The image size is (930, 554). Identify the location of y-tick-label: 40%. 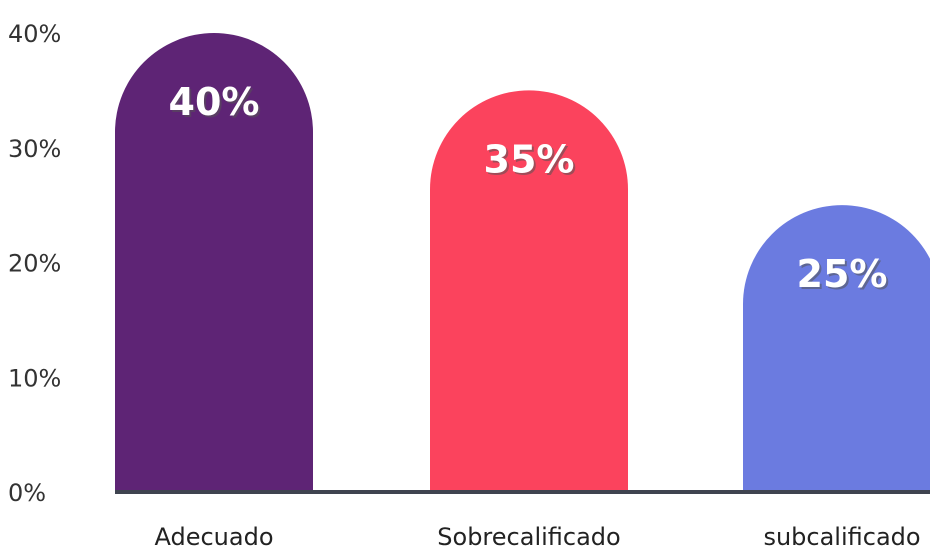
(34, 34).